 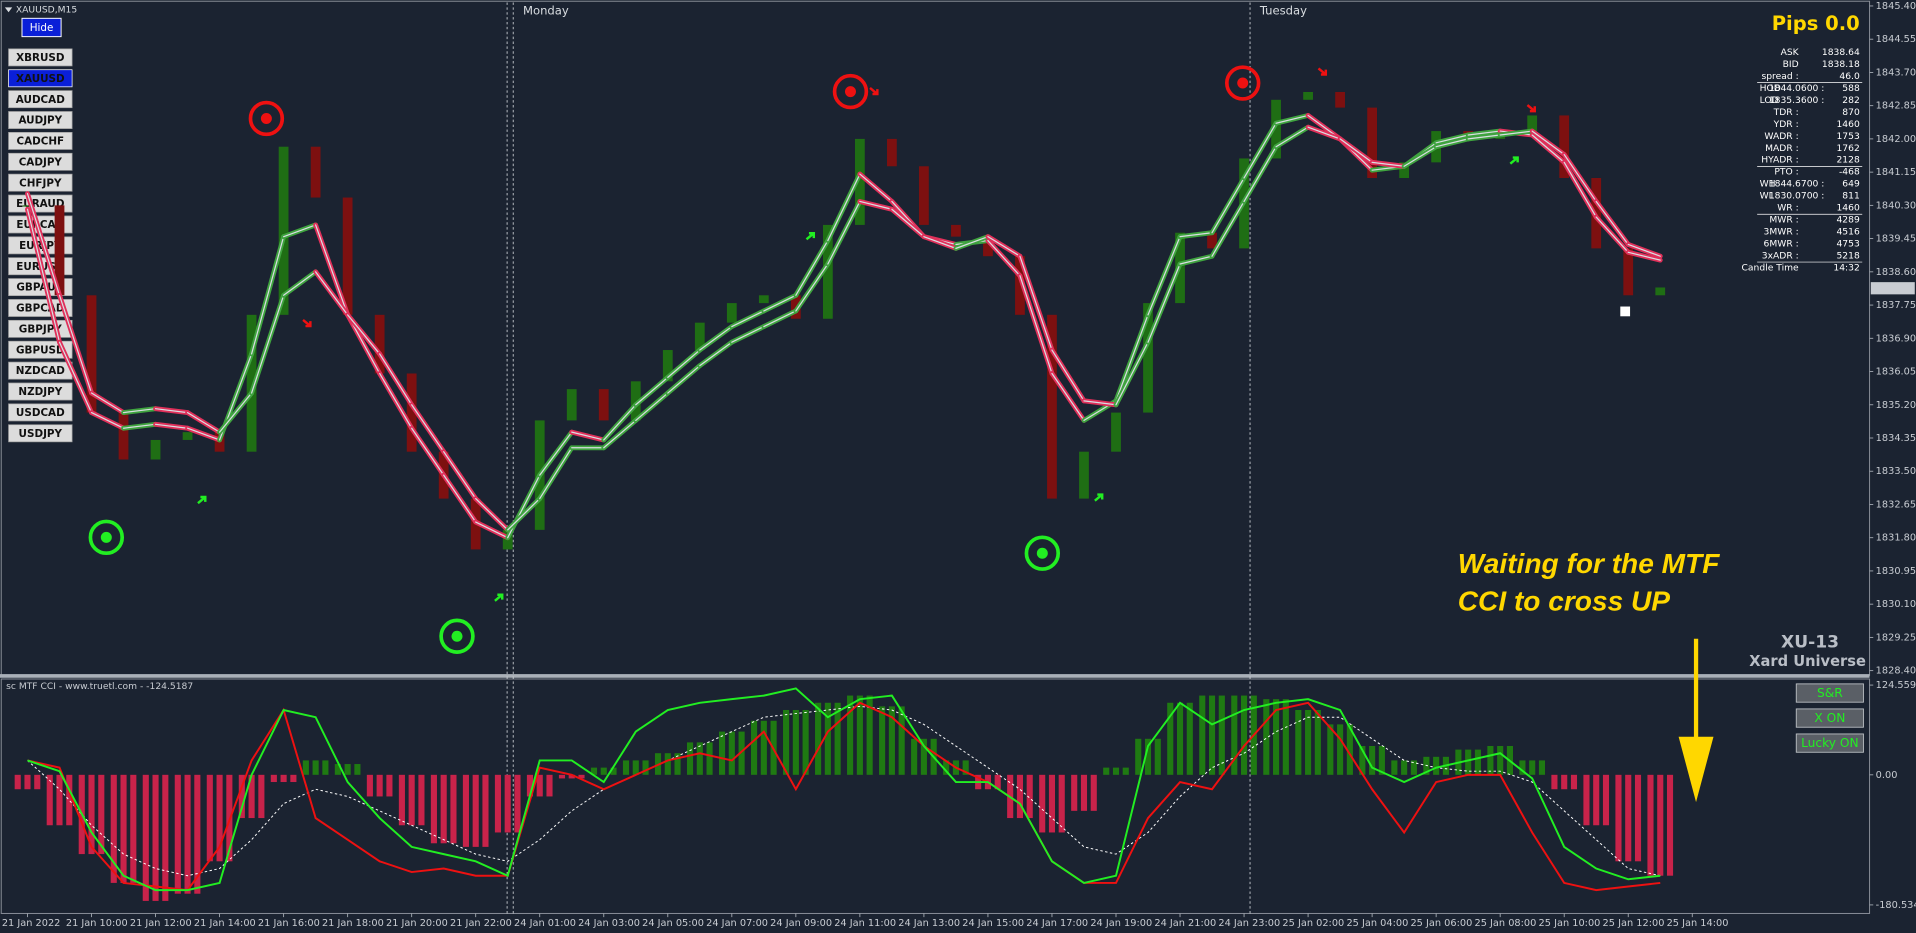 What do you see at coordinates (40, 204) in the screenshot?
I see `symbol-label: EURAUD` at bounding box center [40, 204].